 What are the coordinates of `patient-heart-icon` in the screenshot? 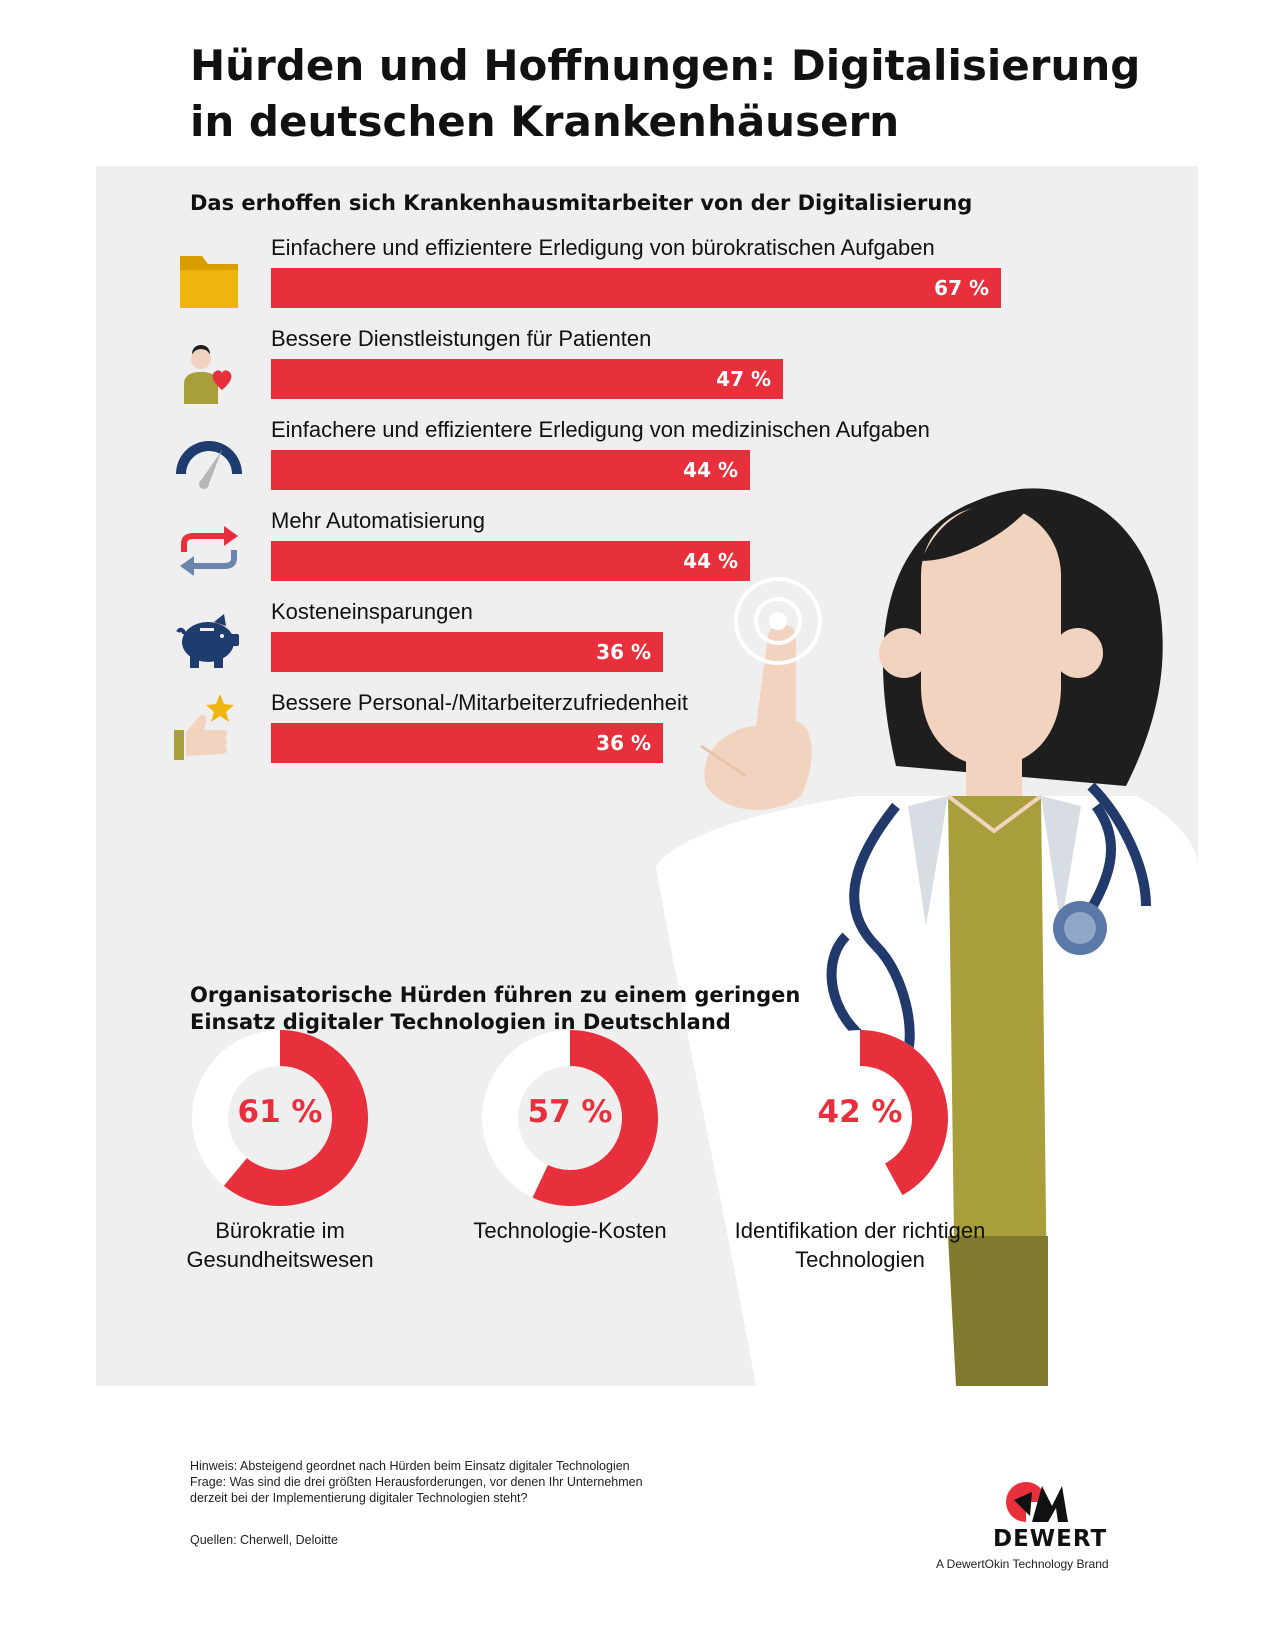 It's located at (208, 374).